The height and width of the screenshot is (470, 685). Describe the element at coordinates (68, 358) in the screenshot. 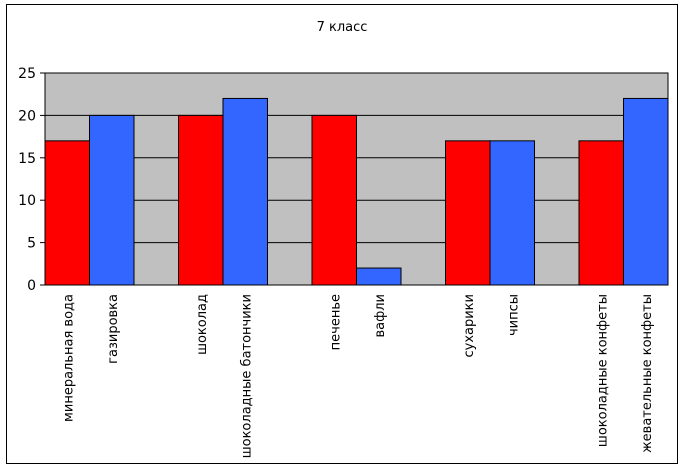

I see `x-tick-label-1: минеральная вода` at that location.